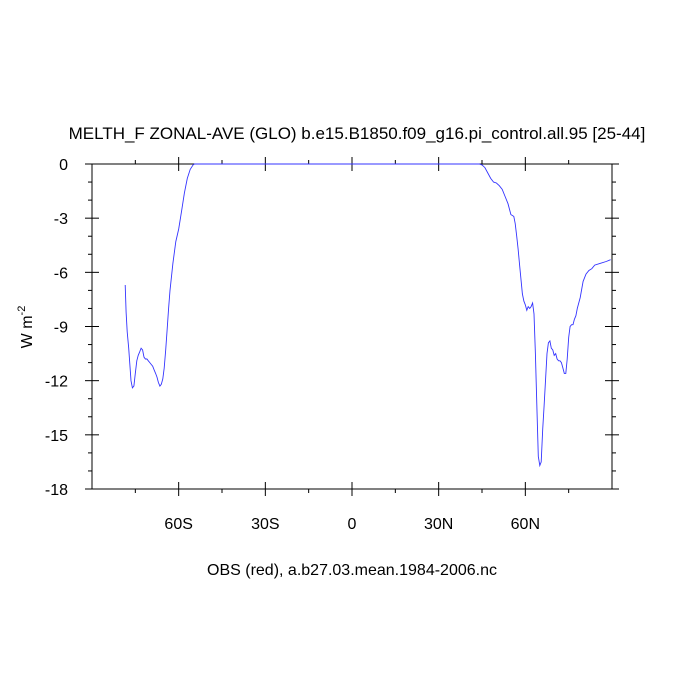  What do you see at coordinates (265, 524) in the screenshot?
I see `x-tick-label: 30S` at bounding box center [265, 524].